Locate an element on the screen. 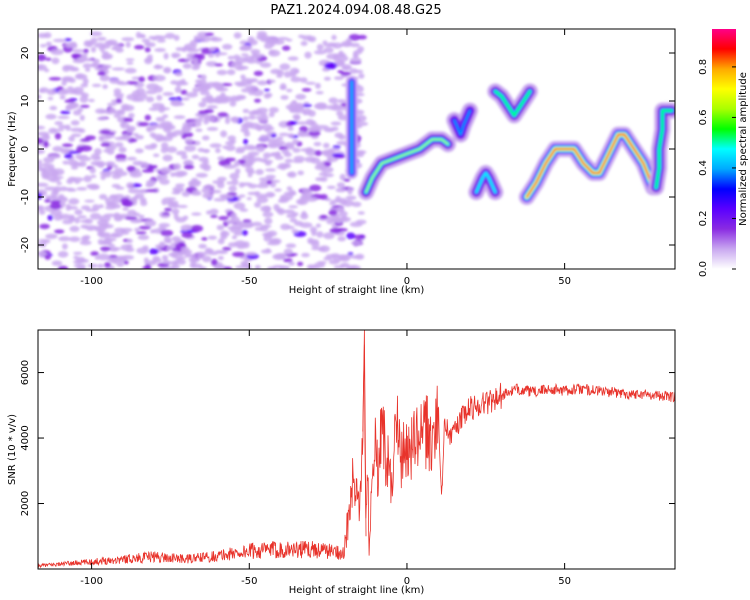  x-tick-label: -100 is located at coordinates (91, 281).